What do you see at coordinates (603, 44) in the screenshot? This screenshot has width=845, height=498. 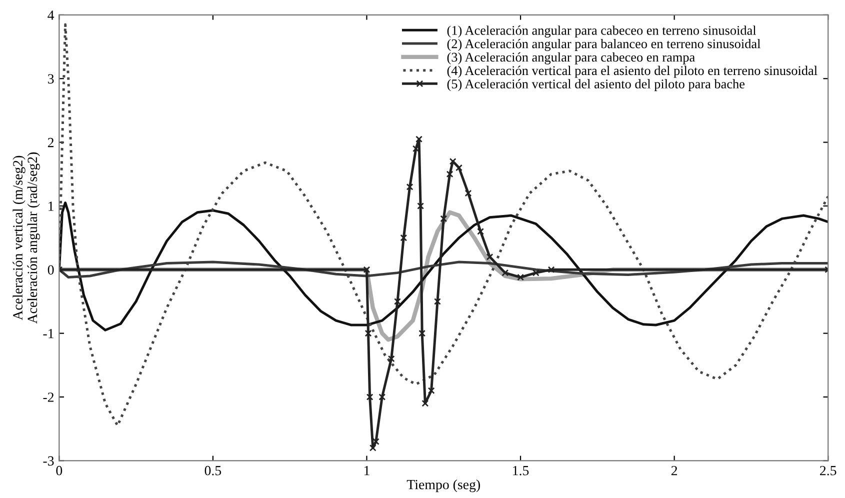 I see `legend-label: (2) Aceleración angular para balanceo en terreno sinusoidal` at bounding box center [603, 44].